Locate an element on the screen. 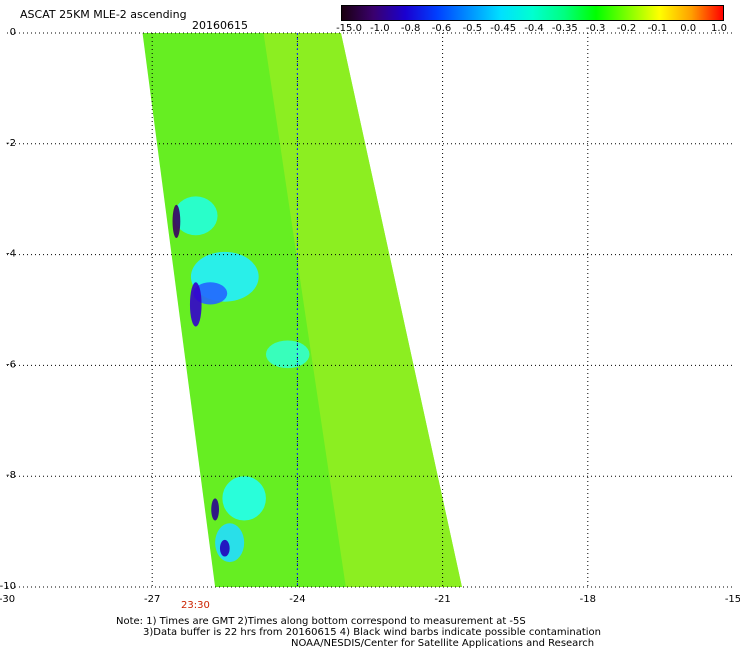 This screenshot has height=650, width=740. colorbar-tick-label: -0.5 is located at coordinates (472, 28).